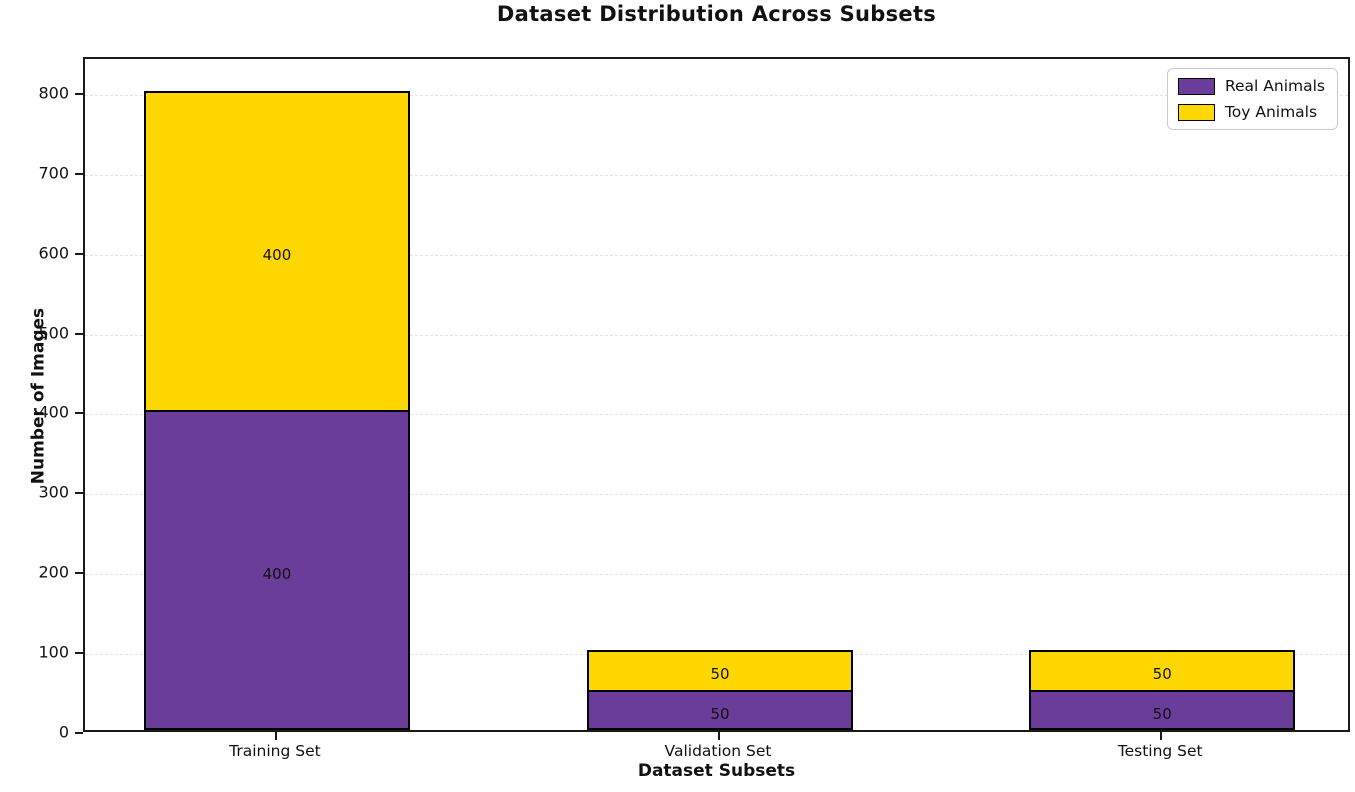 Image resolution: width=1355 pixels, height=792 pixels. I want to click on y-axis-title: Number of Images, so click(38, 396).